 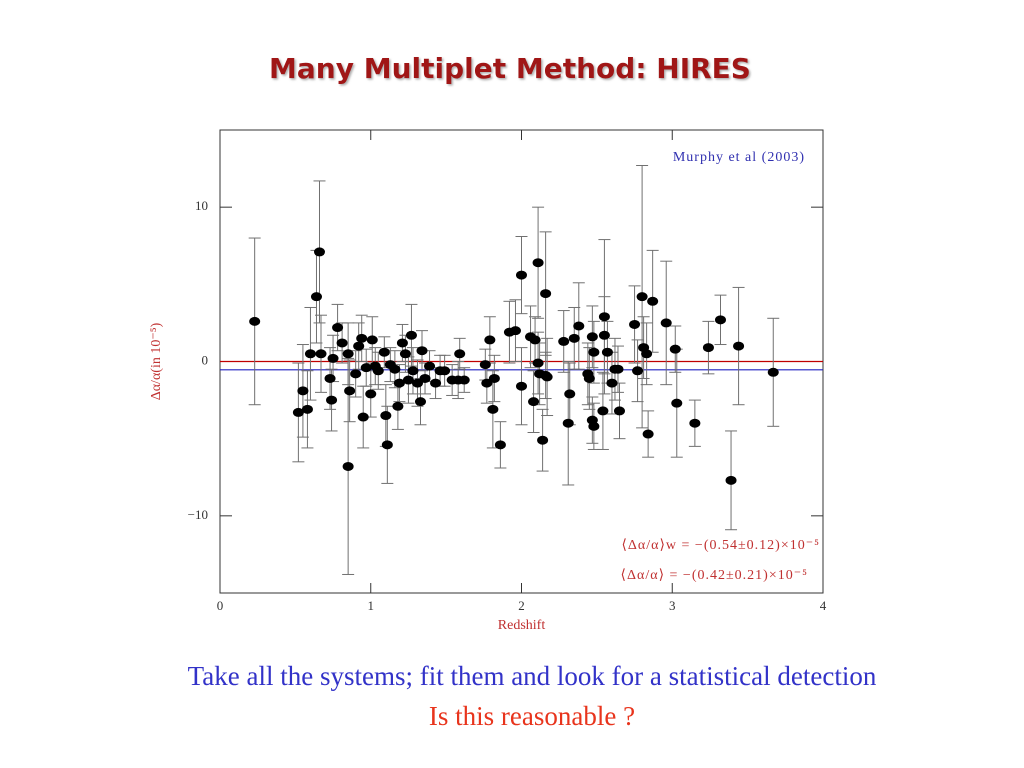 I want to click on caption: Is this reasonable ?, so click(x=532, y=716).